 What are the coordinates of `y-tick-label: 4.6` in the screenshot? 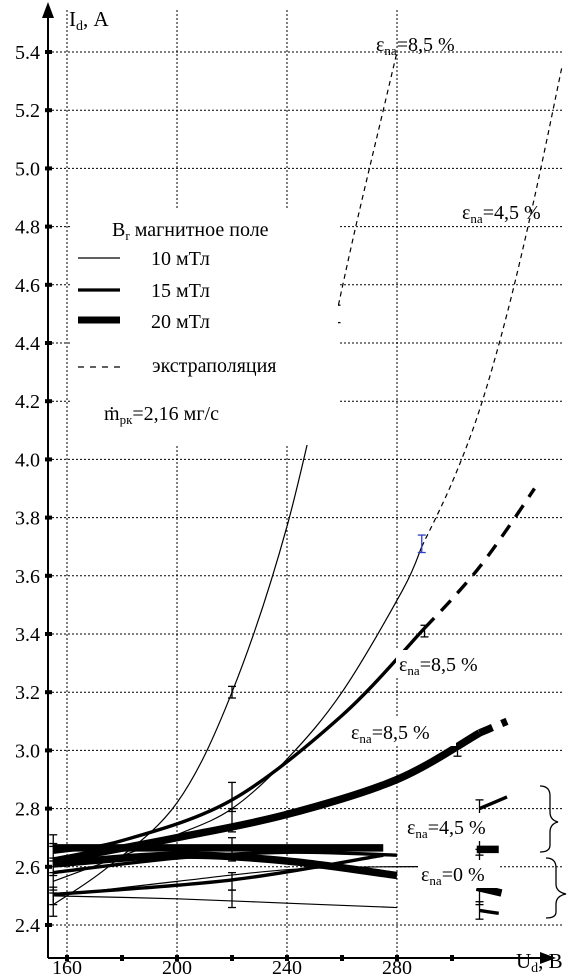 It's located at (27, 286).